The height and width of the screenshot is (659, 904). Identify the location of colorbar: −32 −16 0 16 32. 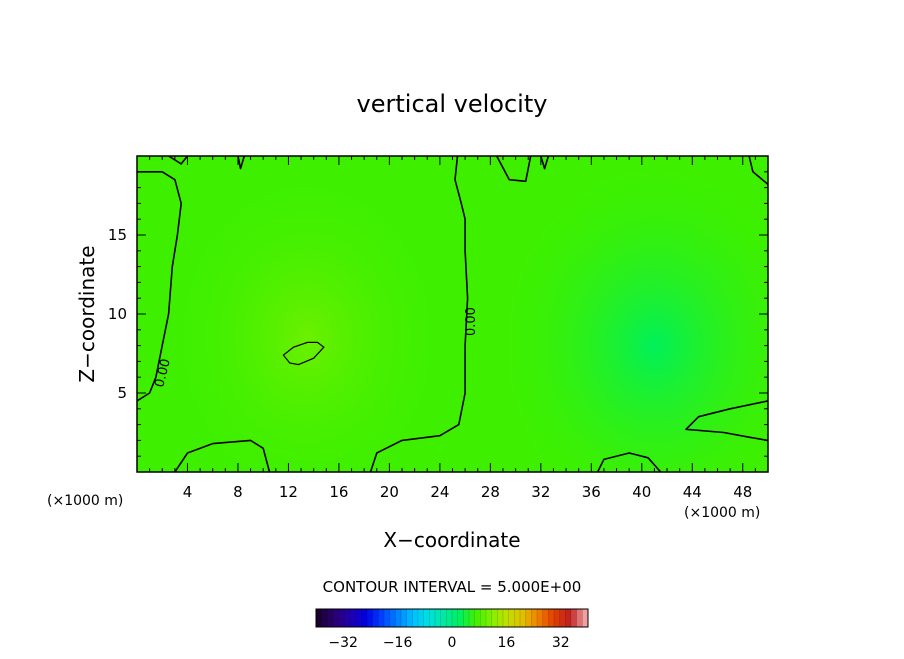
(452, 629).